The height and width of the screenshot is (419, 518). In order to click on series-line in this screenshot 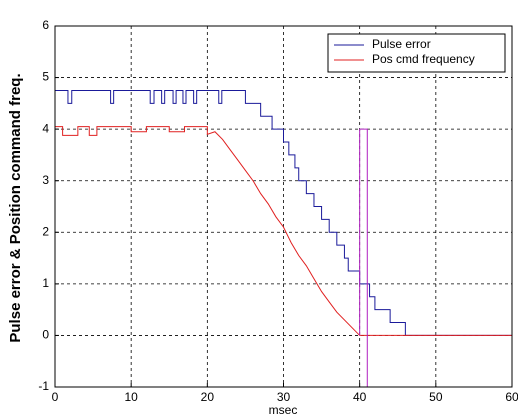, I will do `click(363, 257)`.